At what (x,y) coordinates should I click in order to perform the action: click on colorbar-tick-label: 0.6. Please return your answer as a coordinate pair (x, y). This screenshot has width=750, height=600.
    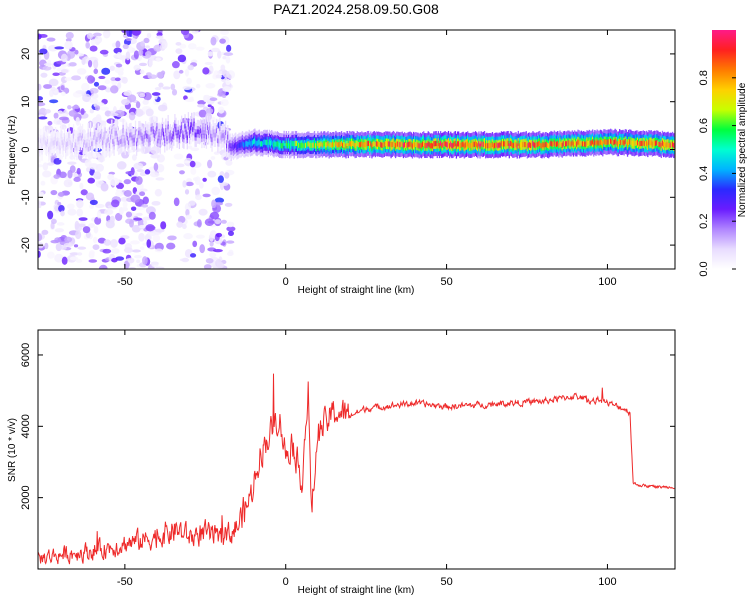
    Looking at the image, I should click on (704, 125).